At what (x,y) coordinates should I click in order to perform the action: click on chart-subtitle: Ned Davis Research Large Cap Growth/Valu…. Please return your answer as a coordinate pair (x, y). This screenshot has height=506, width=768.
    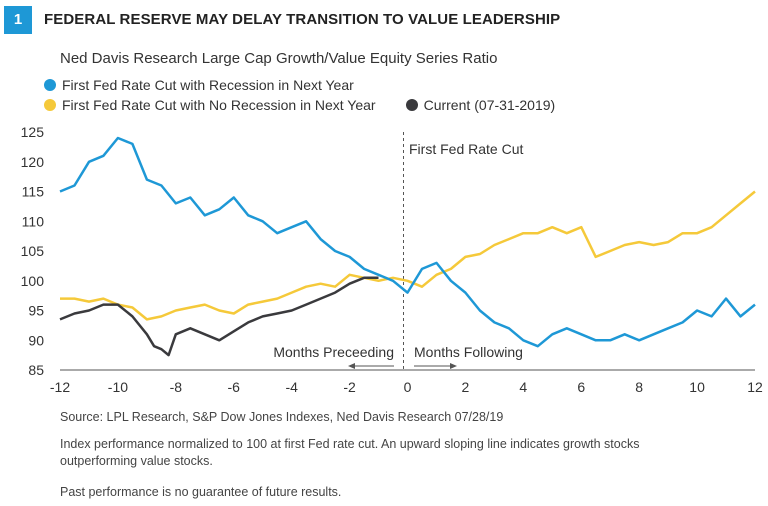
    Looking at the image, I should click on (279, 58).